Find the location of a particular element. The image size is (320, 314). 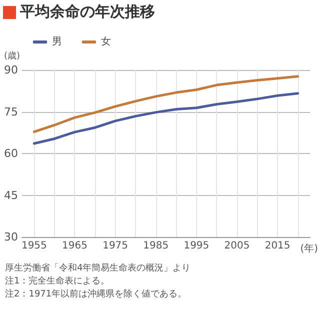

x-tick-label: 1965 is located at coordinates (75, 246).